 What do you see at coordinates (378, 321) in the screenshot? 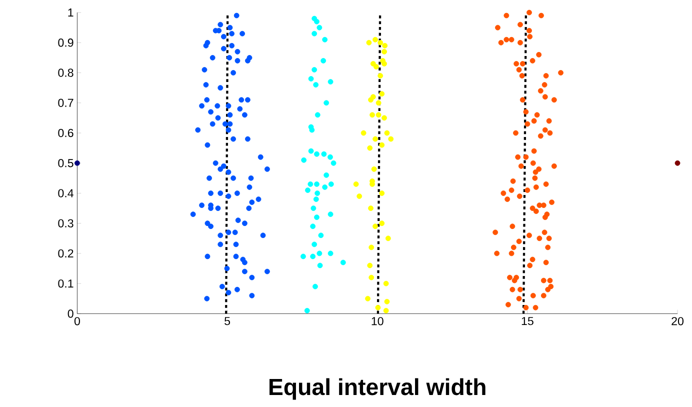
I see `x-tick-label: 10` at bounding box center [378, 321].